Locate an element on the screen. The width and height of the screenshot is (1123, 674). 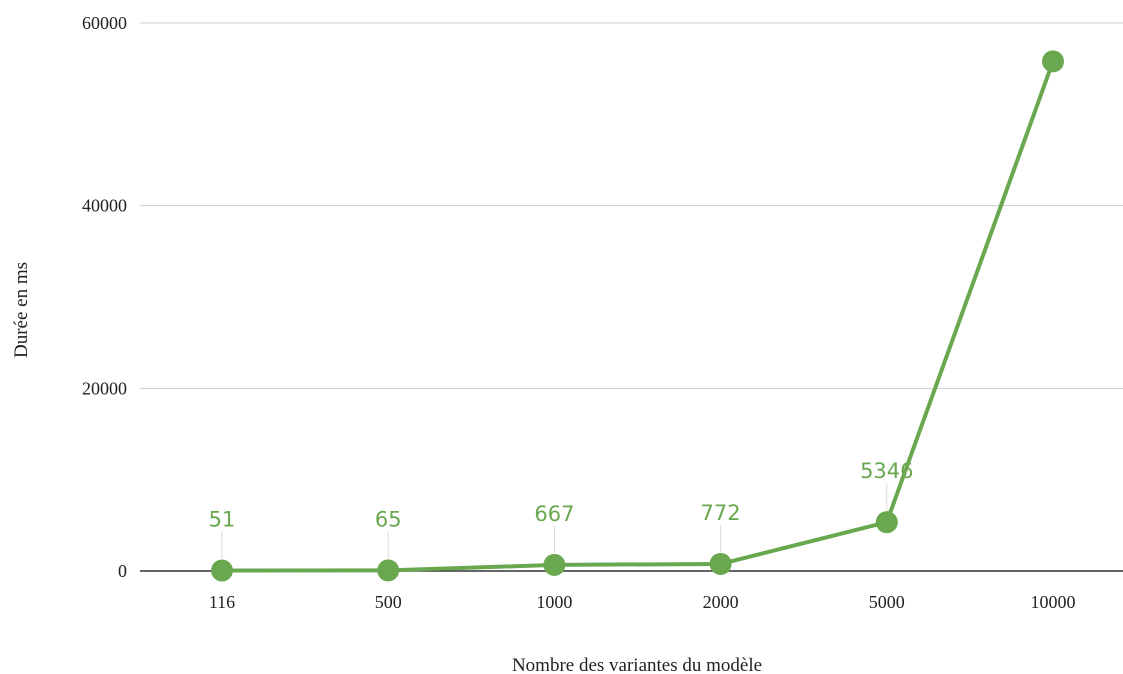
x-tick-label: 2000 is located at coordinates (721, 602).